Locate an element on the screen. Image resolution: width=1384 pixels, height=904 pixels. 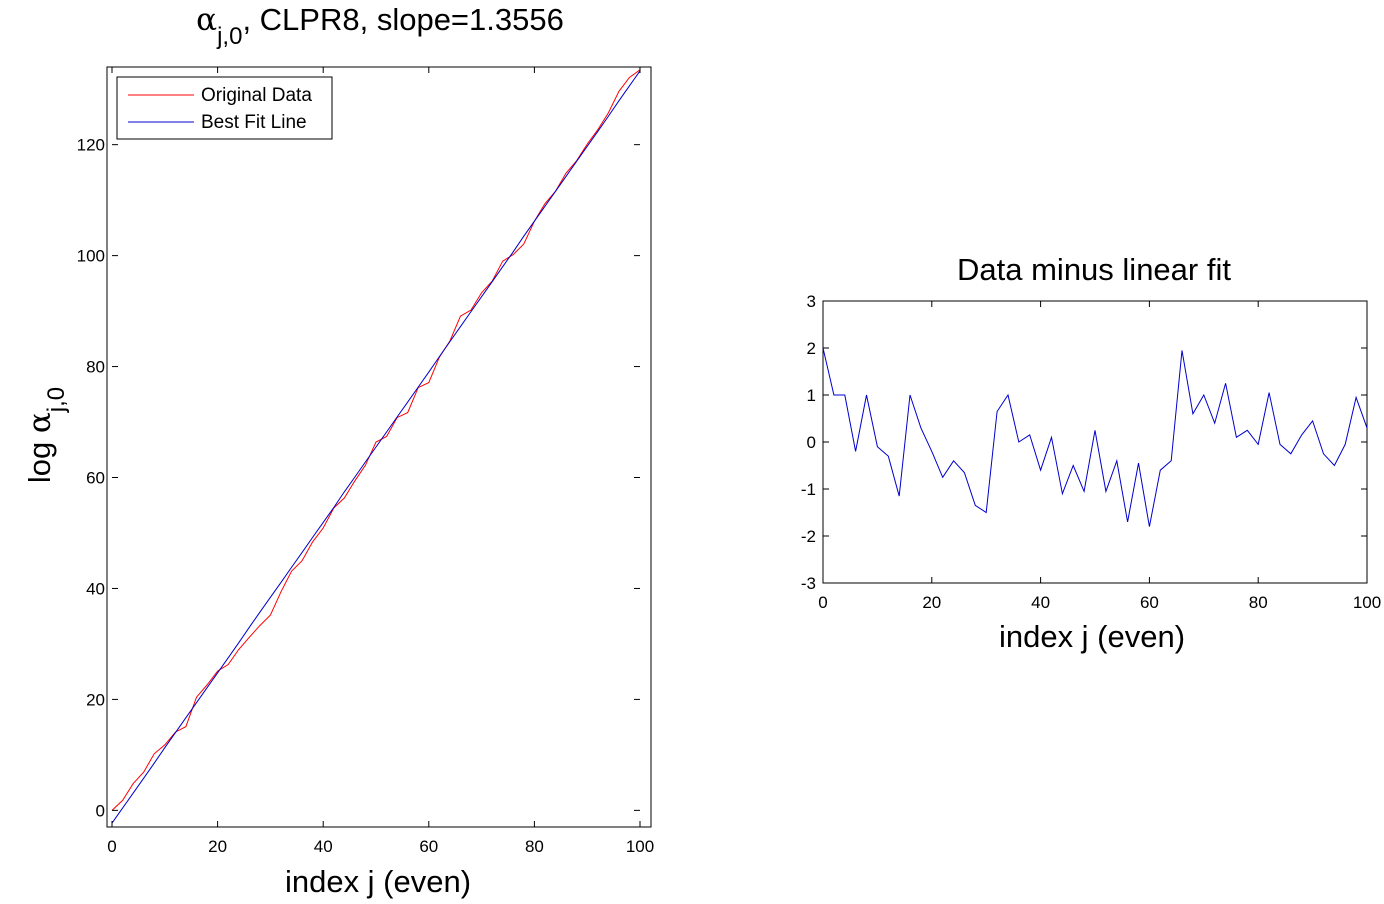
right-x-tick-label: 20 is located at coordinates (931, 602).